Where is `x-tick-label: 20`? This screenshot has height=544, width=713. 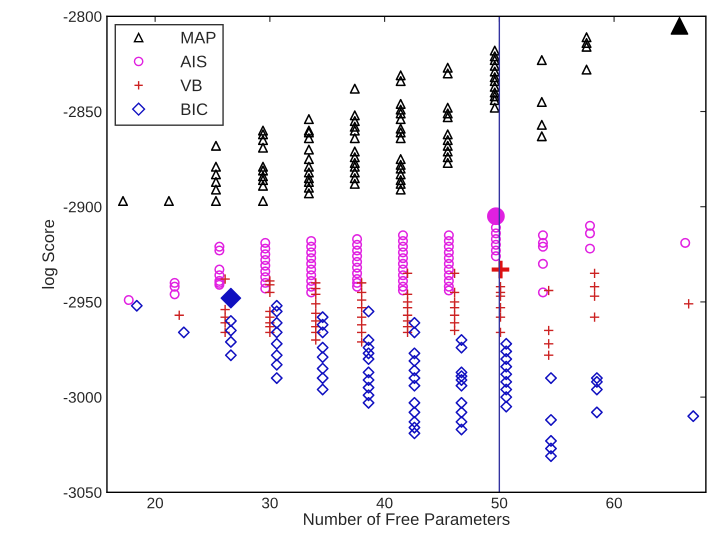
x-tick-label: 20 is located at coordinates (155, 503).